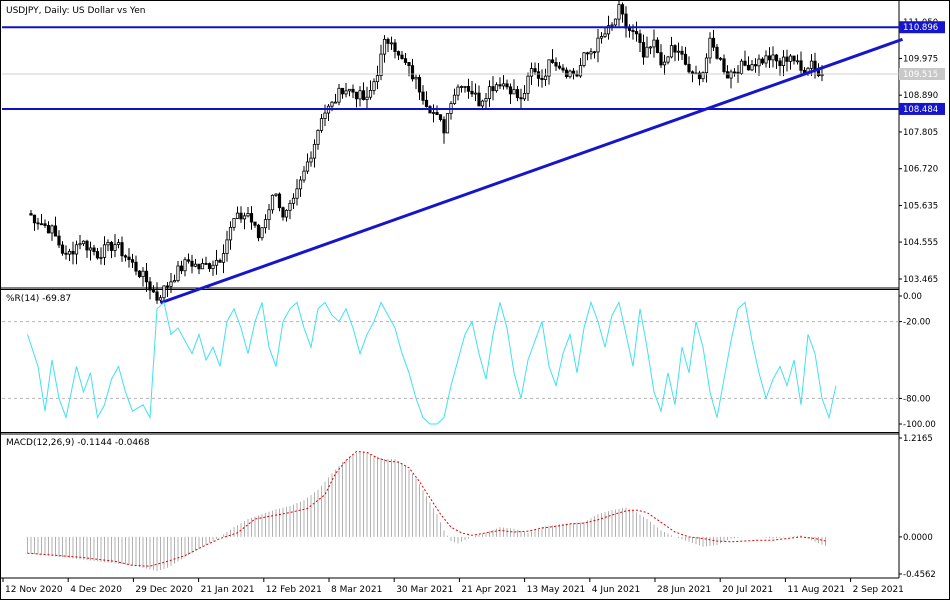  I want to click on time-tick-label: 8 Mar 2021, so click(356, 590).